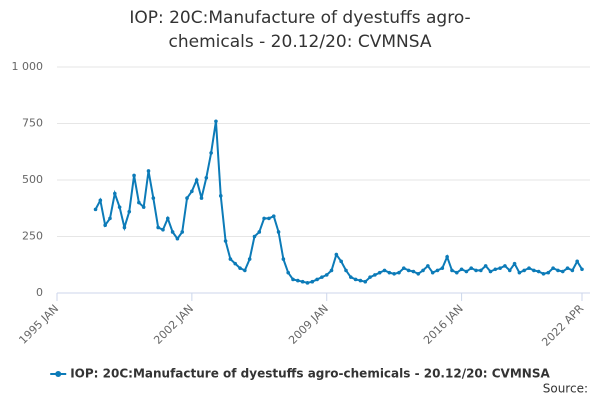 This screenshot has height=400, width=600. I want to click on source: Source:, so click(565, 389).